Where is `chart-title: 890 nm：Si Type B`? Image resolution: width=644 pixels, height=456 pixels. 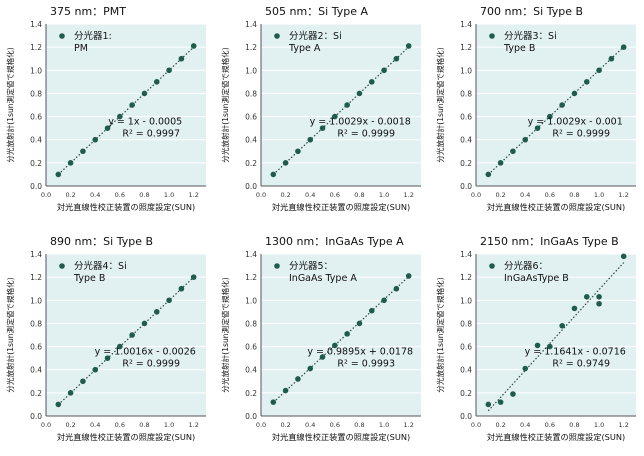
chart-title: 890 nm：Si Type B is located at coordinates (101, 241).